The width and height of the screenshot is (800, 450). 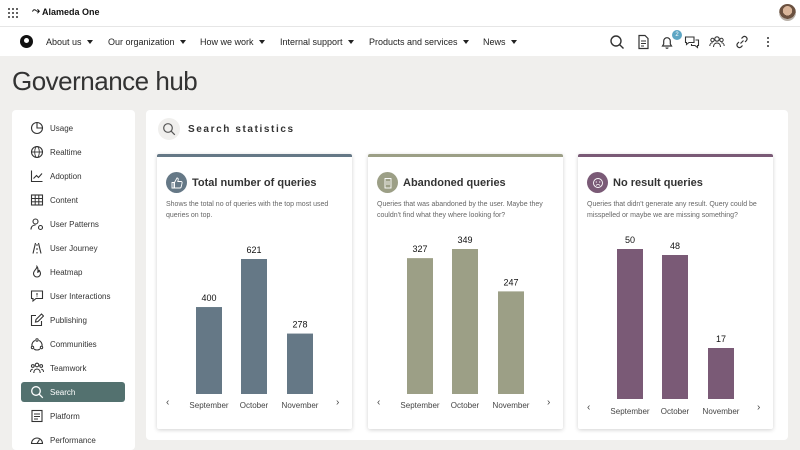 I want to click on sidebar-item-platform: Platform, so click(x=73, y=416).